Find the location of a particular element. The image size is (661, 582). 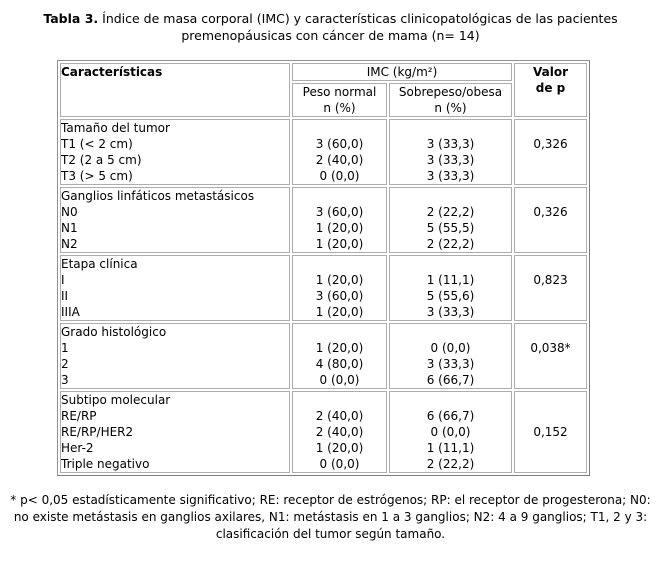

header-normal-weight-label: Peso normal is located at coordinates (339, 92).